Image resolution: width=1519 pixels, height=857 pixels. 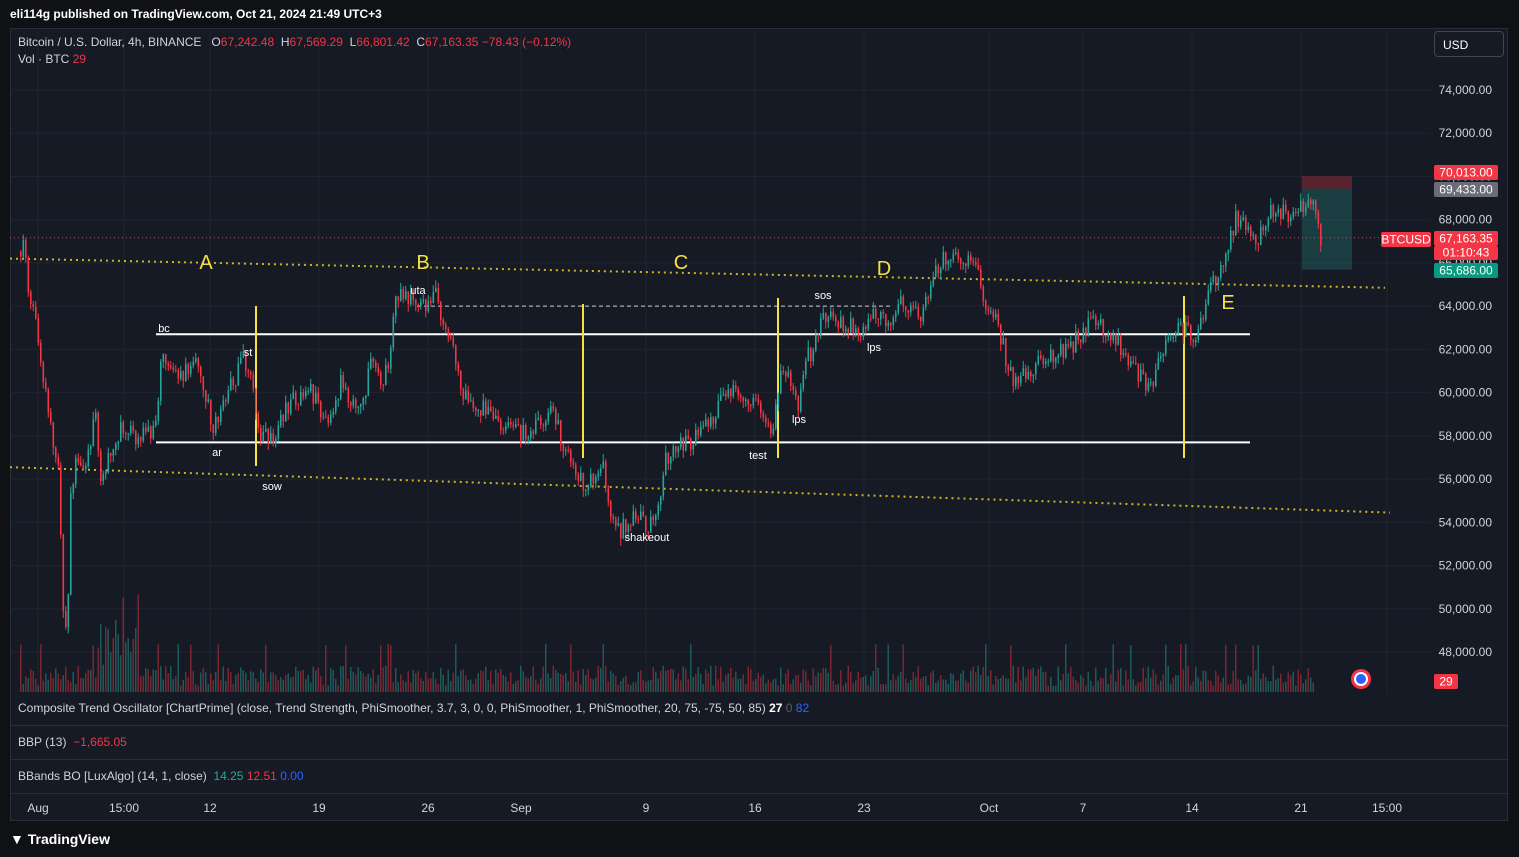 I want to click on volume-label: Vol · BTC, so click(x=44, y=59).